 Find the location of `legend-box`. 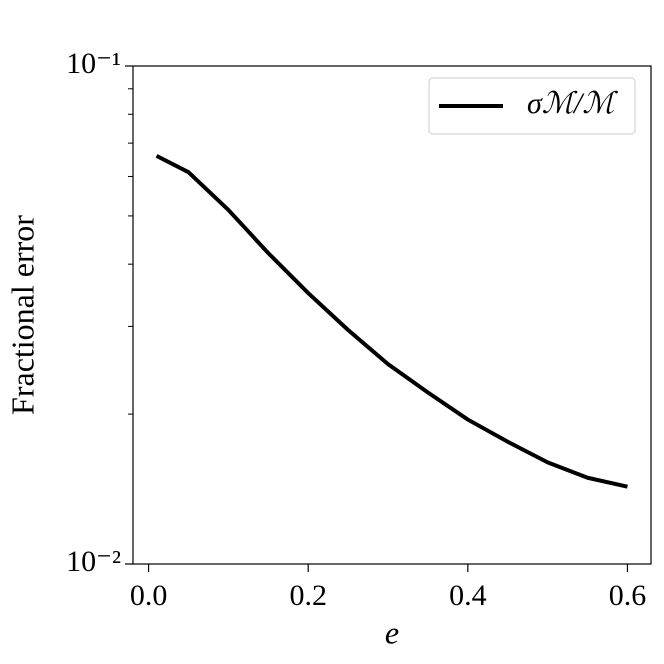

legend-box is located at coordinates (532, 106).